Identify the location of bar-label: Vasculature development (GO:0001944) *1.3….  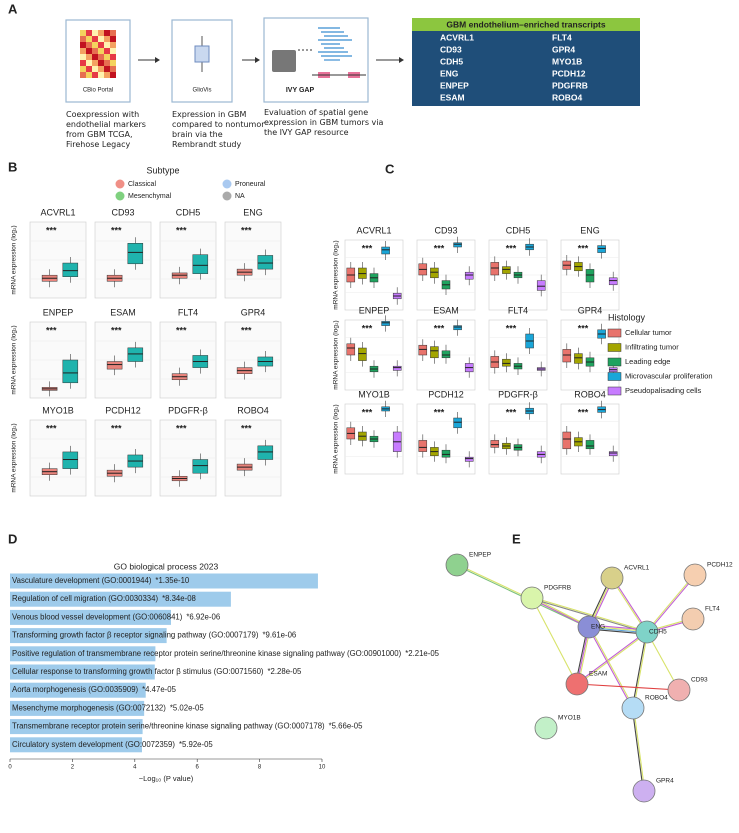
(101, 580).